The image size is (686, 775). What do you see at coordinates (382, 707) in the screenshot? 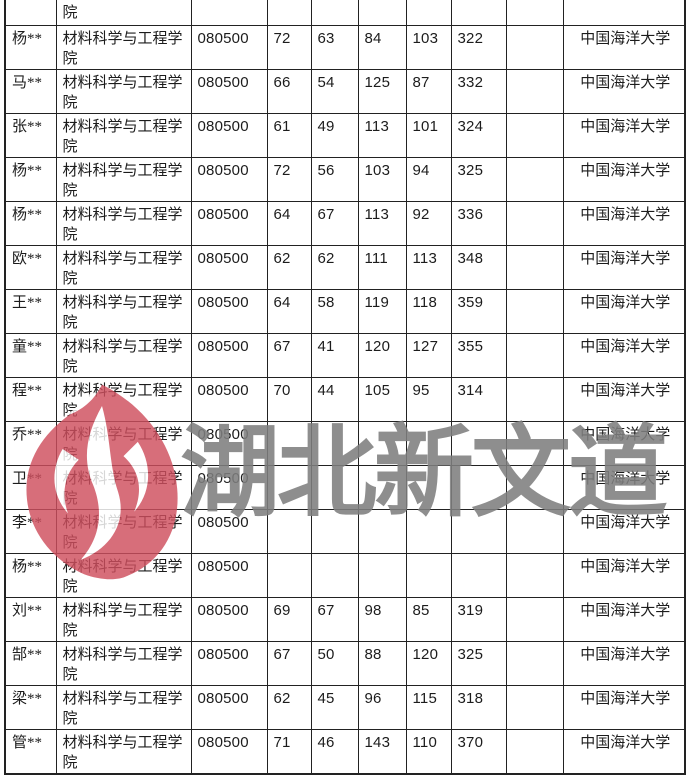
I see `score3-cell: 96` at bounding box center [382, 707].